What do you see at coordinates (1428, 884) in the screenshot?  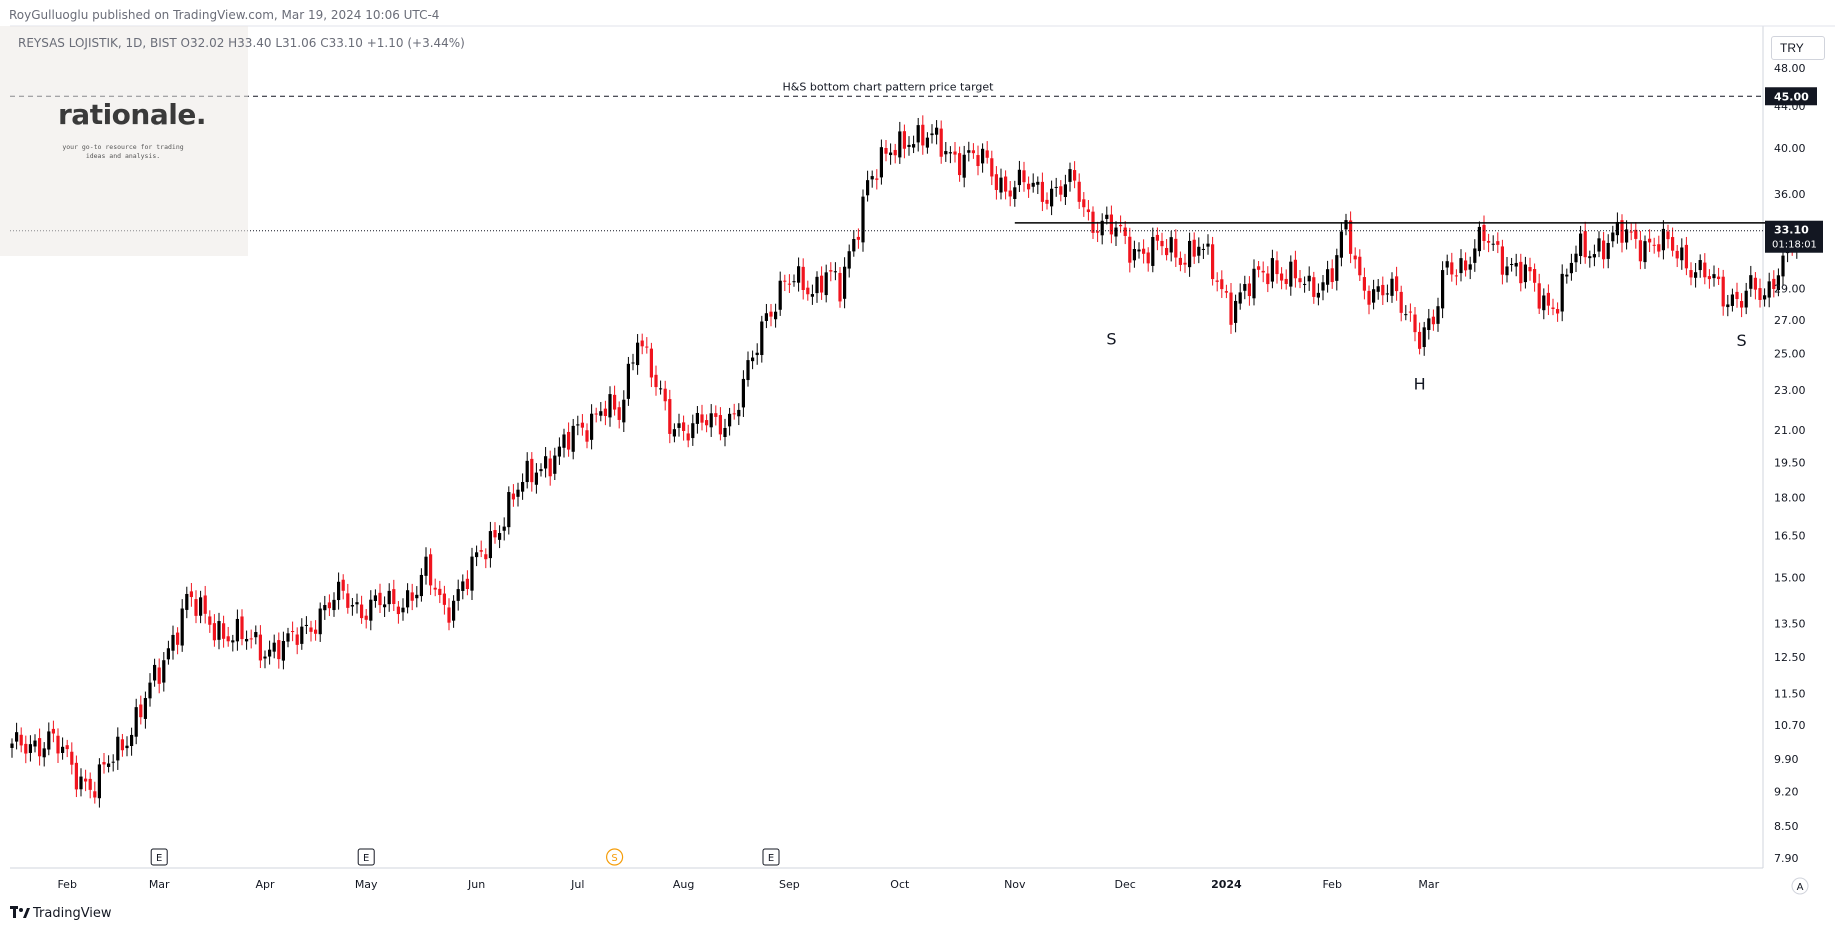 I see `x-tick-label: Mar` at bounding box center [1428, 884].